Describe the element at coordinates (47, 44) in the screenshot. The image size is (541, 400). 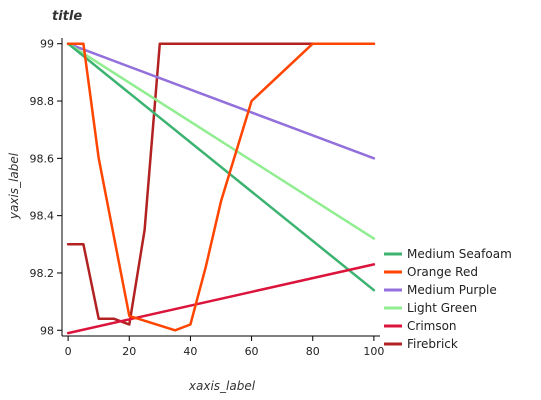
I see `y-tick-label: 99` at that location.